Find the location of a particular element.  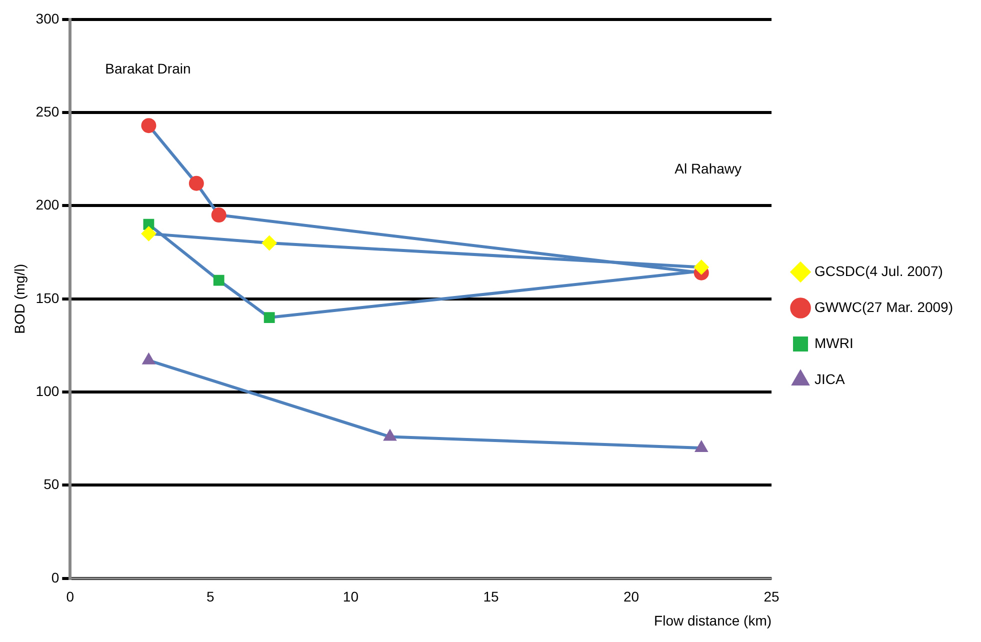

y-tick-label: 0 is located at coordinates (55, 577).